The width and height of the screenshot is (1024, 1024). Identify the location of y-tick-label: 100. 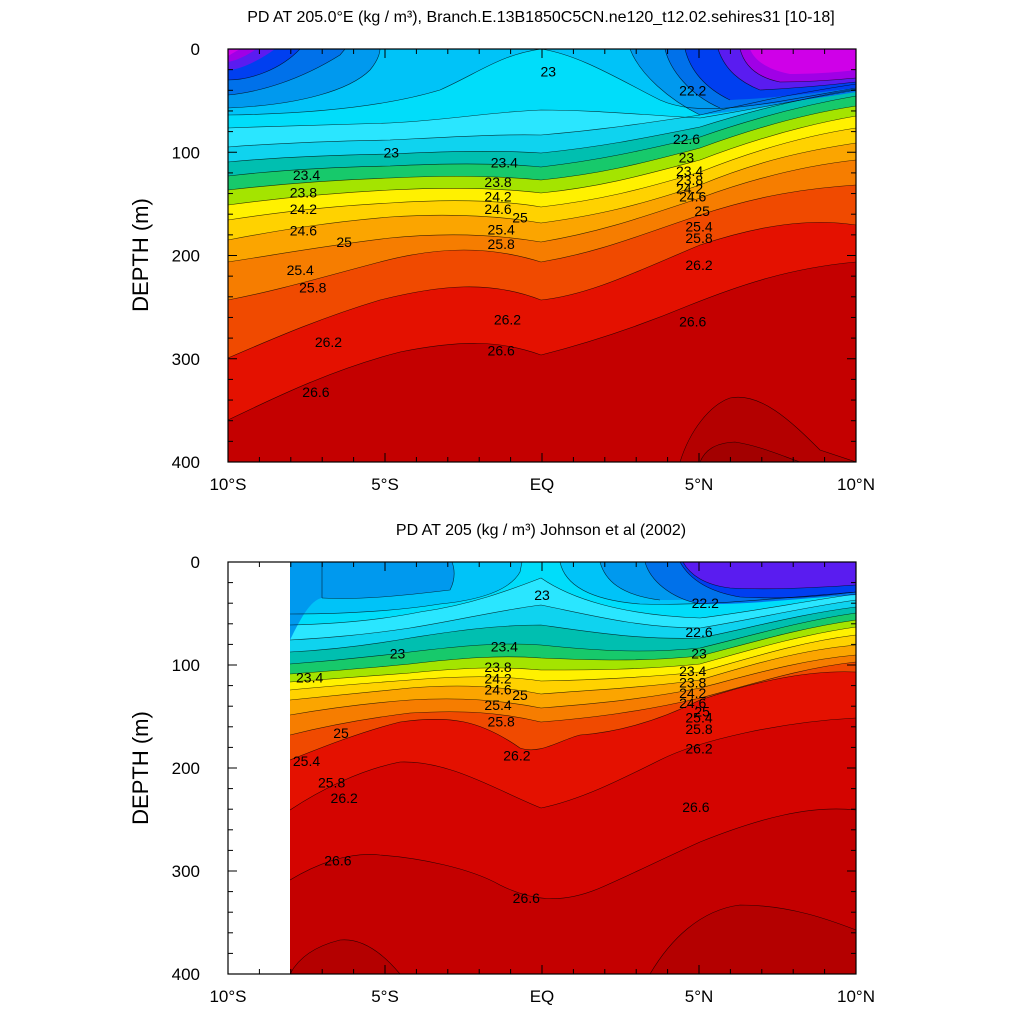
(186, 152).